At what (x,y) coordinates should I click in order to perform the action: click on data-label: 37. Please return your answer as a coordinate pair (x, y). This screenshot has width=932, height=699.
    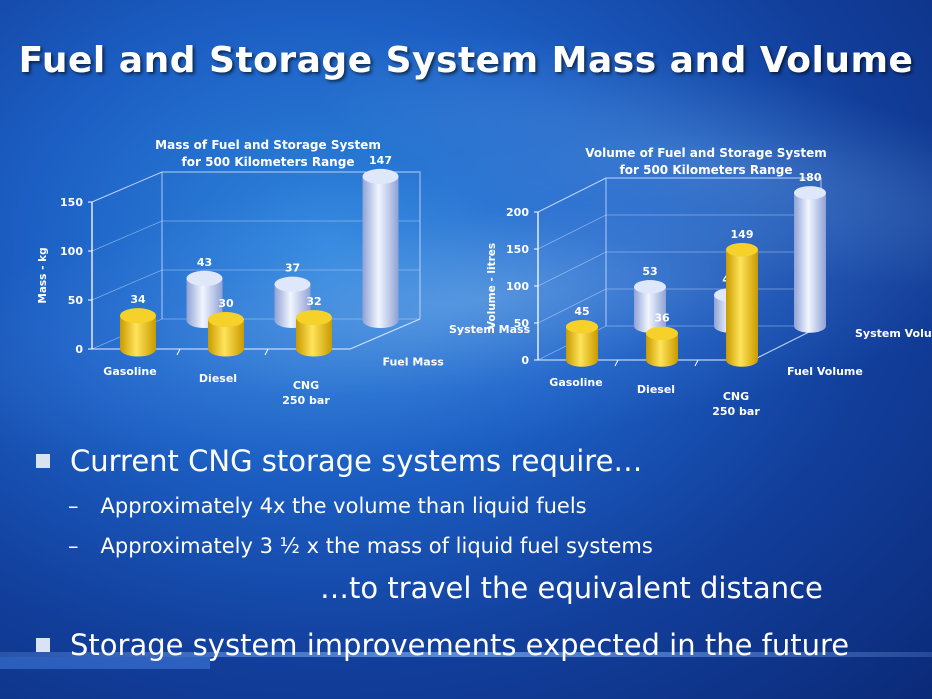
    Looking at the image, I should click on (292, 268).